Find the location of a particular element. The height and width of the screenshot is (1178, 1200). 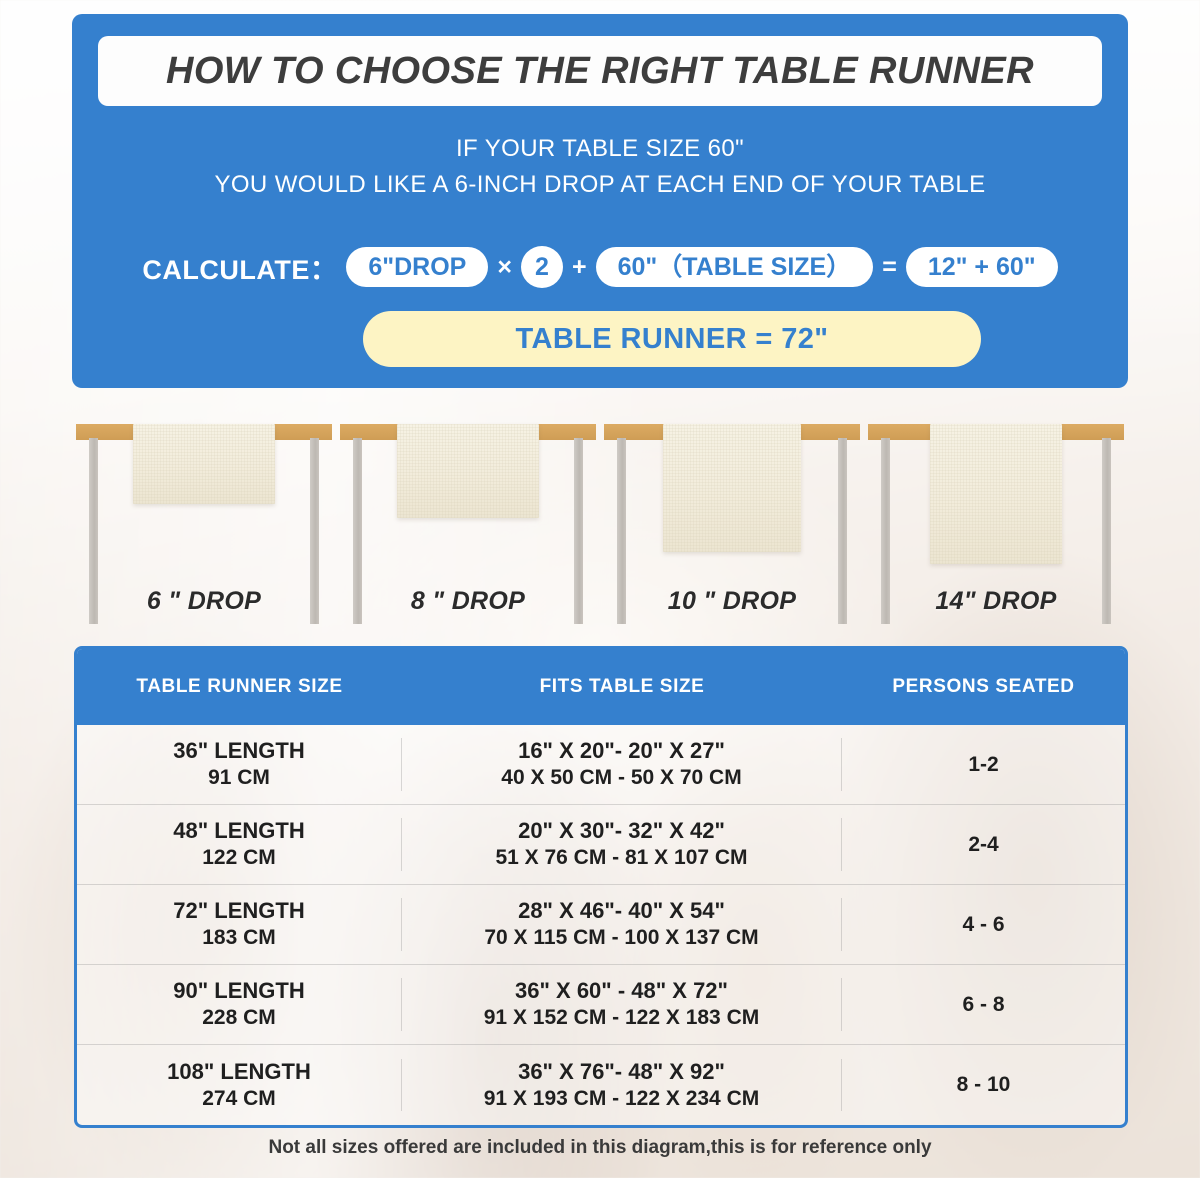

cell-runner-size: 36" LENGTH 91 CM is located at coordinates (239, 764).